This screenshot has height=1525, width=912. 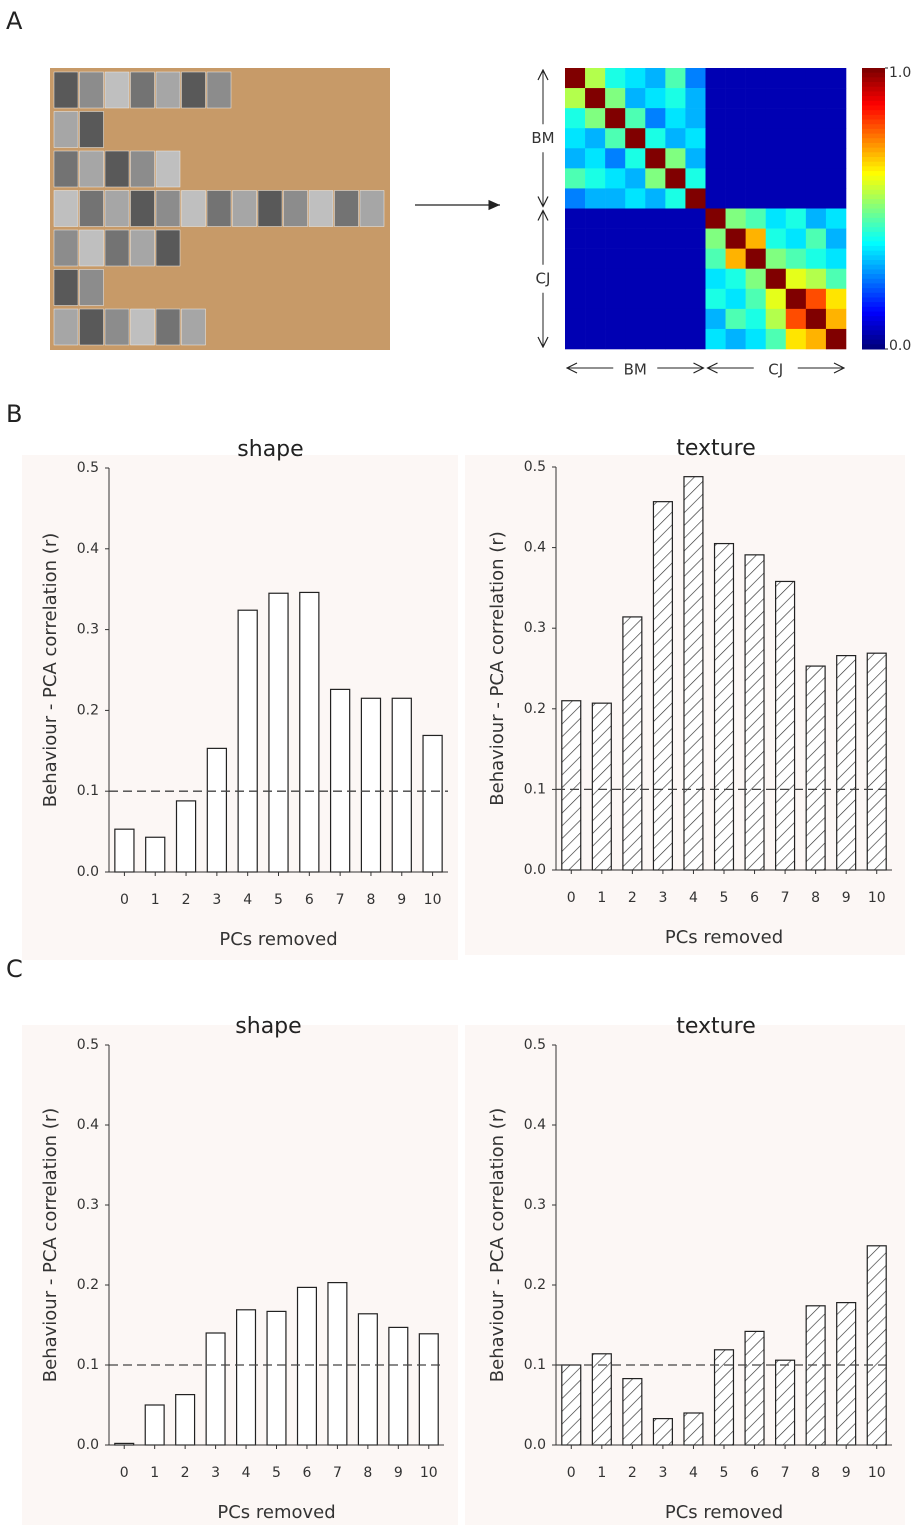 What do you see at coordinates (247, 900) in the screenshot?
I see `x-tick-label: 4` at bounding box center [247, 900].